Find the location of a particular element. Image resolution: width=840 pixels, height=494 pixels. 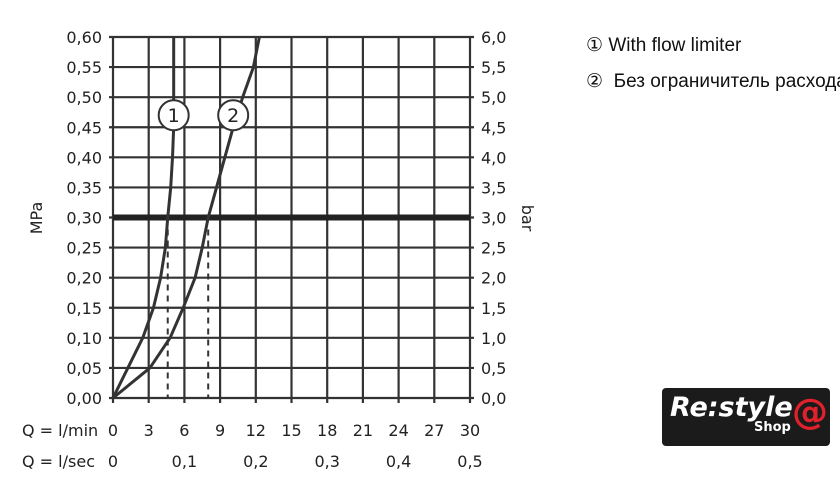

series-label-1: 1 is located at coordinates (174, 116).